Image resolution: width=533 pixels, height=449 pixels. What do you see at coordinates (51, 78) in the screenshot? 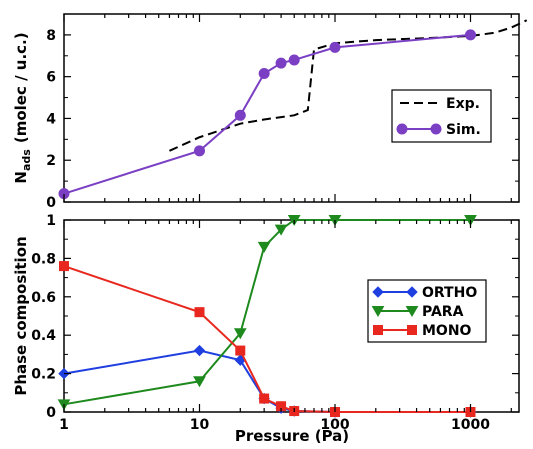
I see `top-y-tick-label: 6` at bounding box center [51, 78].